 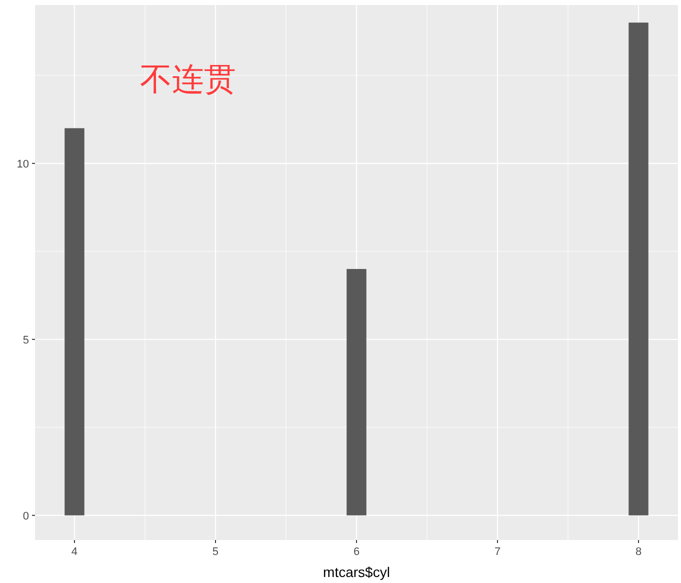 What do you see at coordinates (215, 552) in the screenshot?
I see `x-tick-label: 5` at bounding box center [215, 552].